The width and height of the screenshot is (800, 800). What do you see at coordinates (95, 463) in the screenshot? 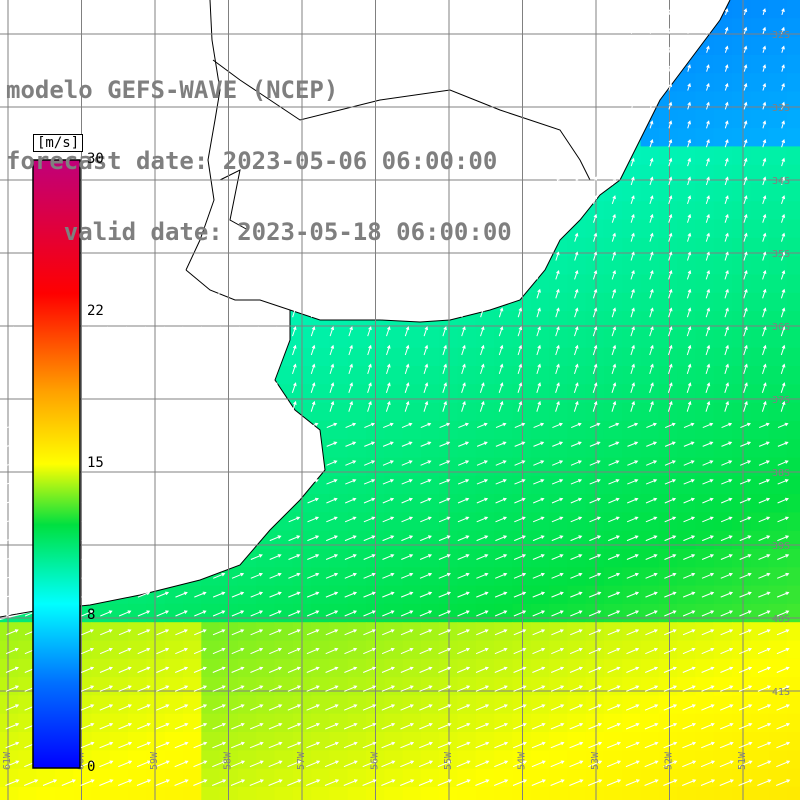
I see `colorbar-tick-label: 15` at bounding box center [95, 463].